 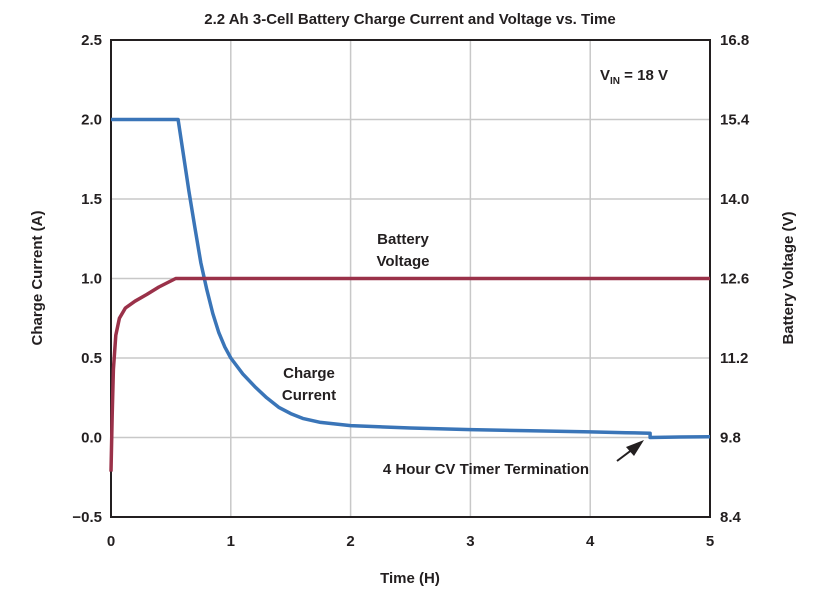 What do you see at coordinates (731, 517) in the screenshot?
I see `y-right-tick-label: 8.4` at bounding box center [731, 517].